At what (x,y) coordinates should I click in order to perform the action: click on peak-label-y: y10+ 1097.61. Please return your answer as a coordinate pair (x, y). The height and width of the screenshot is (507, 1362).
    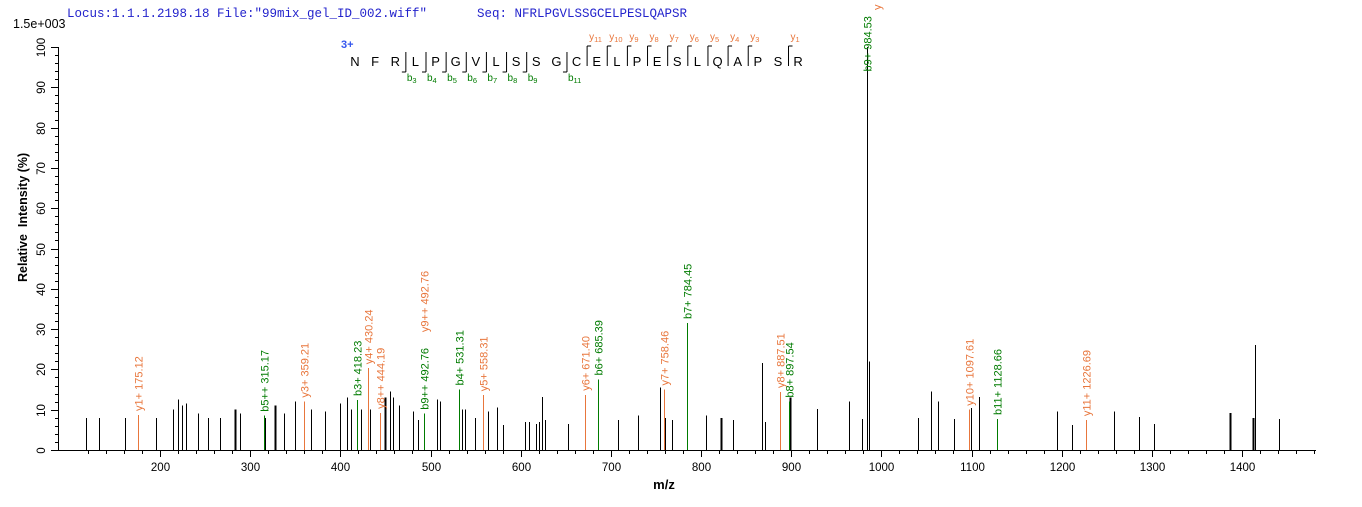
    Looking at the image, I should click on (971, 372).